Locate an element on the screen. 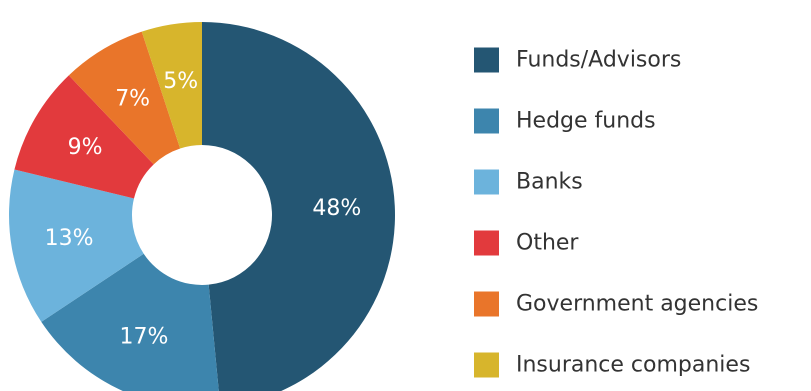 The image size is (811, 391). legend-label: Government agencies is located at coordinates (637, 304).